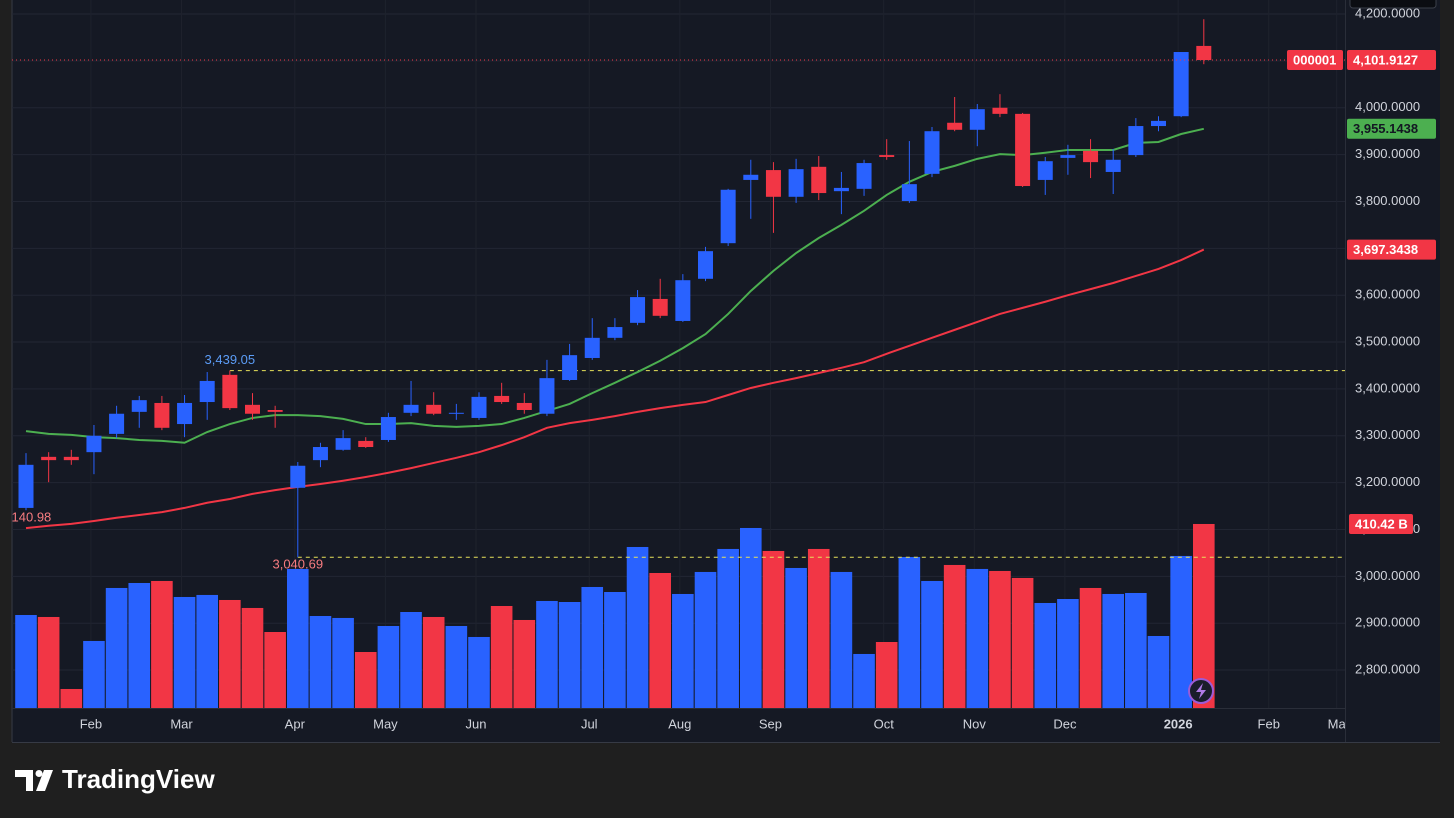 This screenshot has width=1454, height=818. Describe the element at coordinates (975, 723) in the screenshot. I see `x-tick-label: Nov` at that location.